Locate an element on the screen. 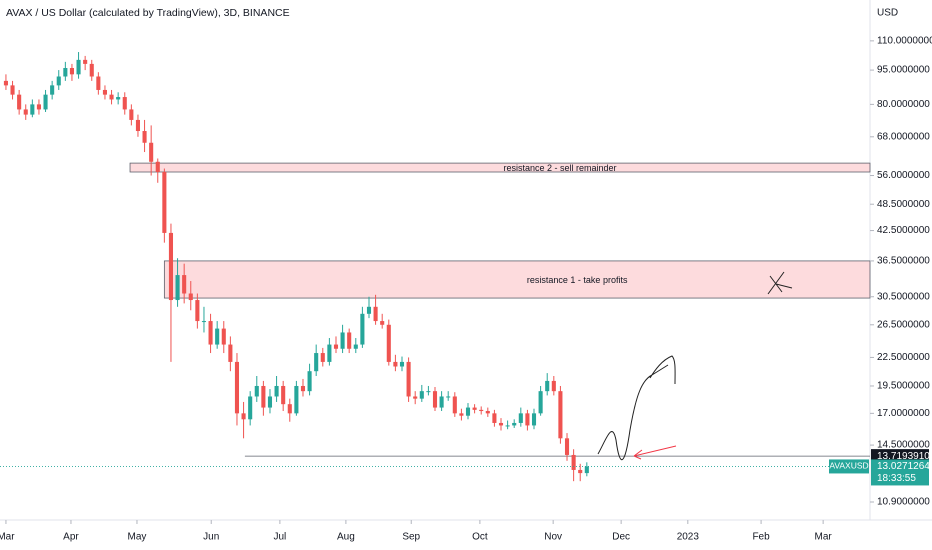  x-tick-label: Nov is located at coordinates (553, 537).